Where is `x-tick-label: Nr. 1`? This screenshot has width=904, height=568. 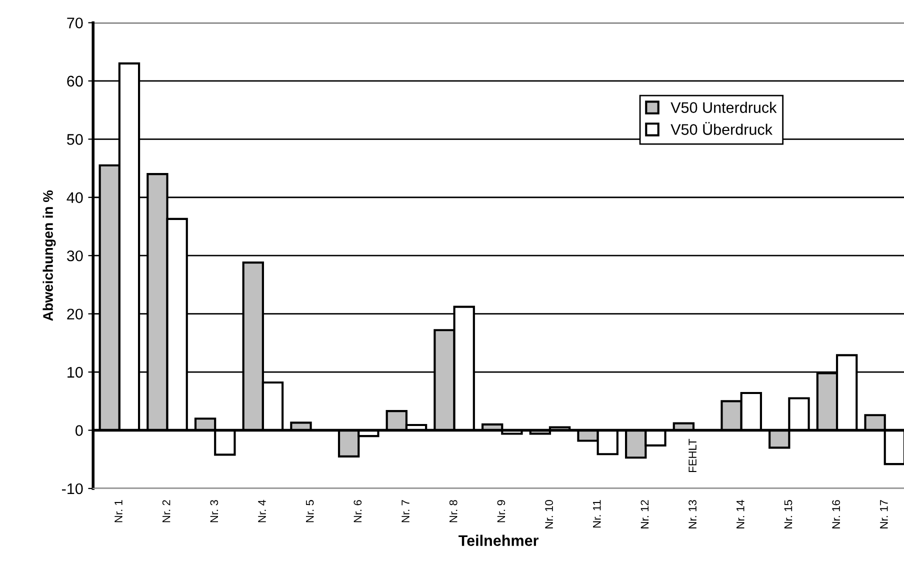
x-tick-label: Nr. 1 is located at coordinates (118, 511).